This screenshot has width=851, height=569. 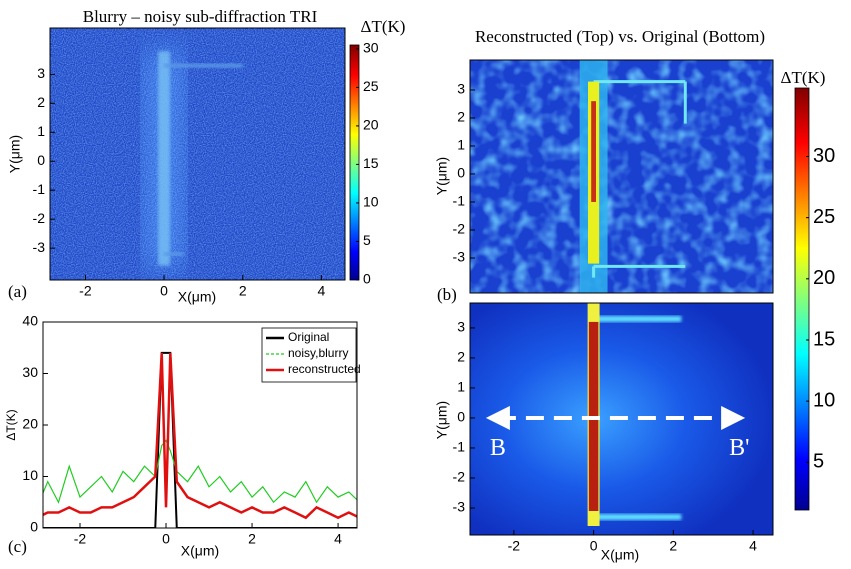 What do you see at coordinates (17, 546) in the screenshot?
I see `panel-label: (c)` at bounding box center [17, 546].